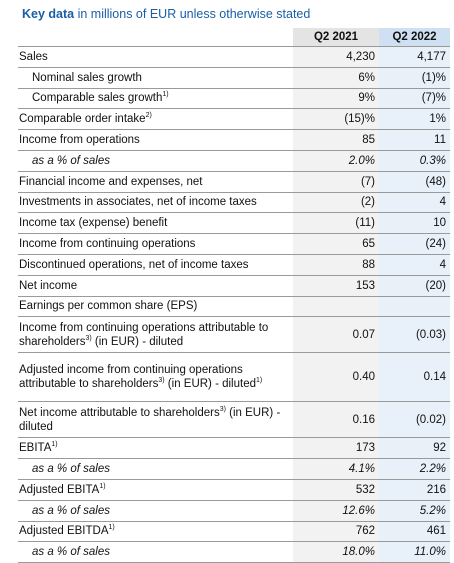  I want to click on value-q2-2021: 0.40, so click(336, 377).